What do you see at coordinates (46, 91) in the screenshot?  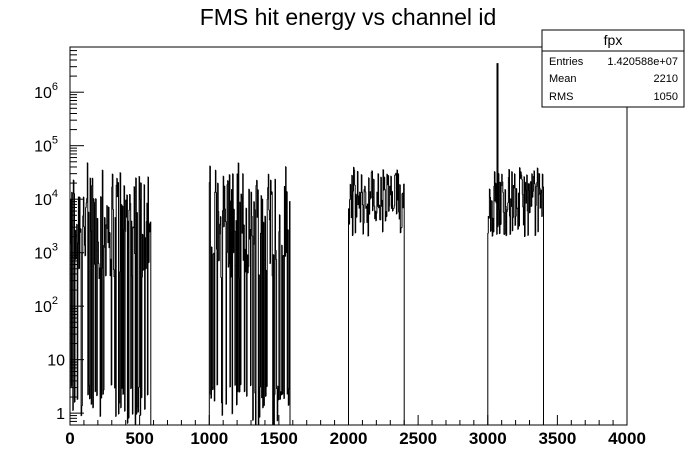 I see `y-tick-label: 10⁶` at bounding box center [46, 91].